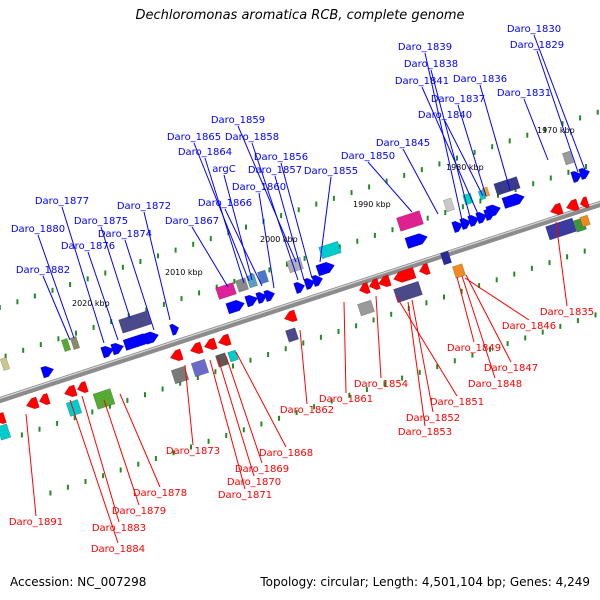 Image resolution: width=600 pixels, height=600 pixels. Describe the element at coordinates (331, 171) in the screenshot. I see `forward-gene-label: Daro_1855` at that location.